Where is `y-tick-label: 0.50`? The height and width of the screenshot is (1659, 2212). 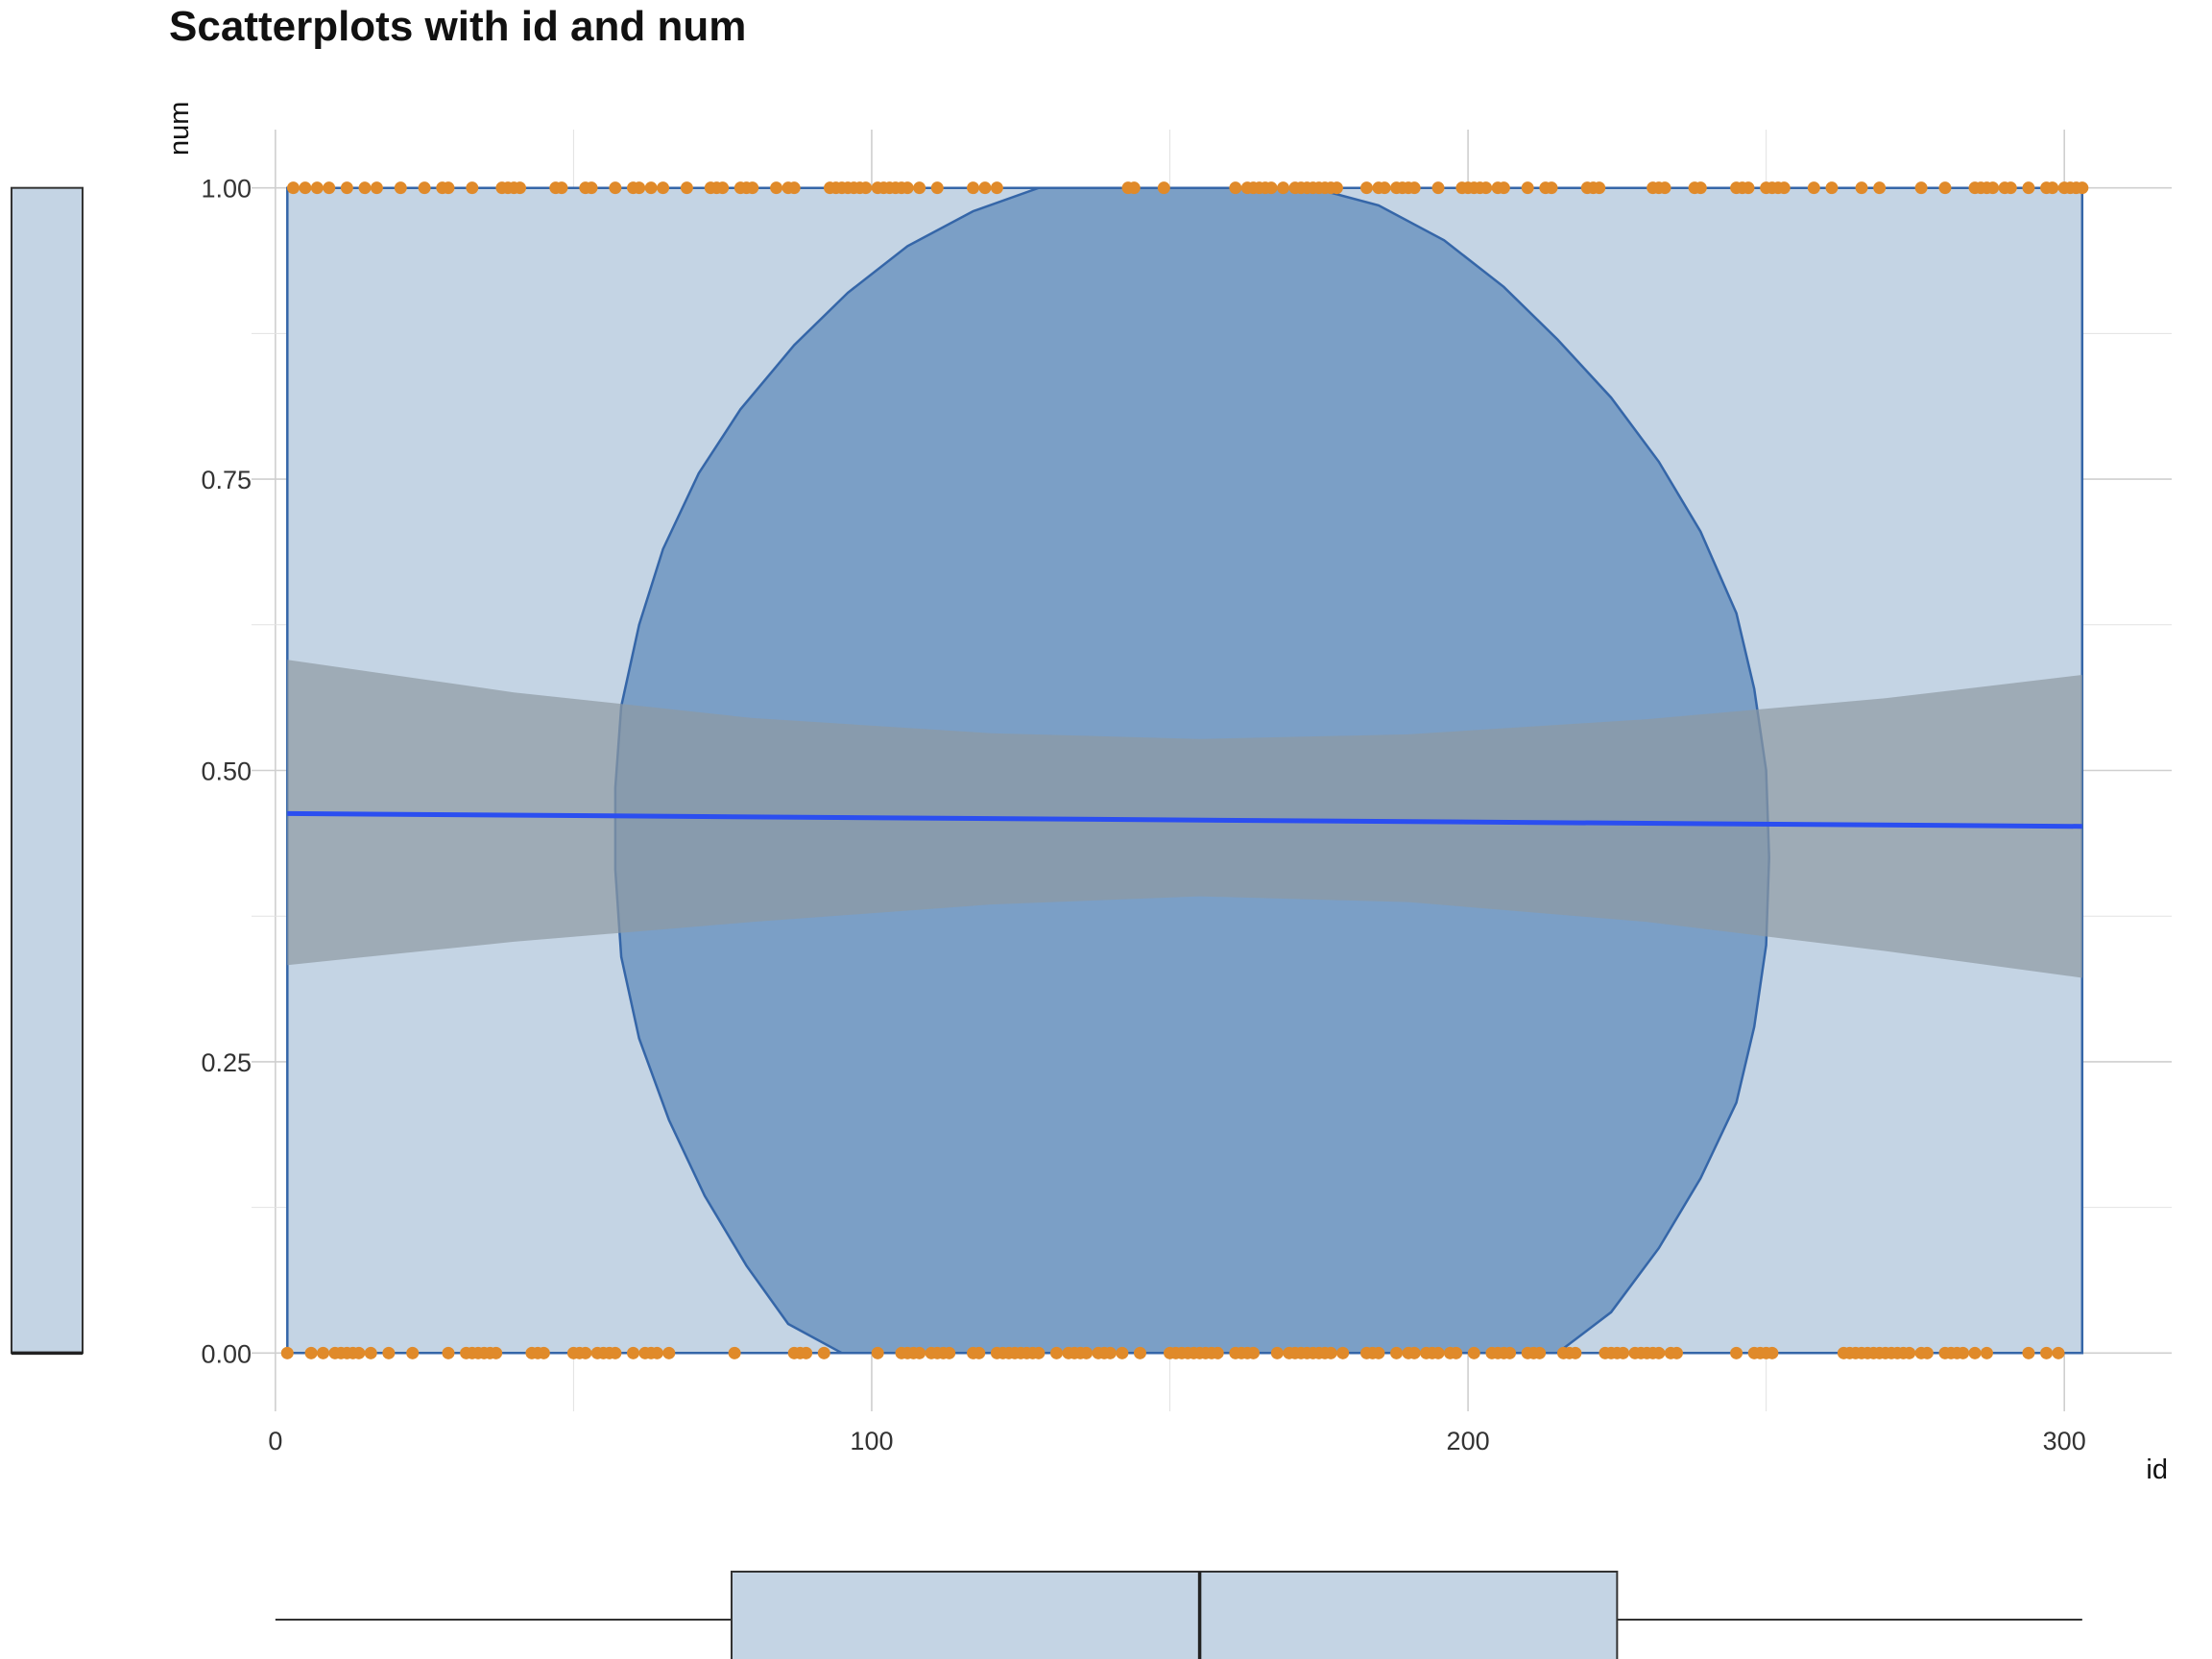 y-tick-label: 0.50 is located at coordinates (226, 771).